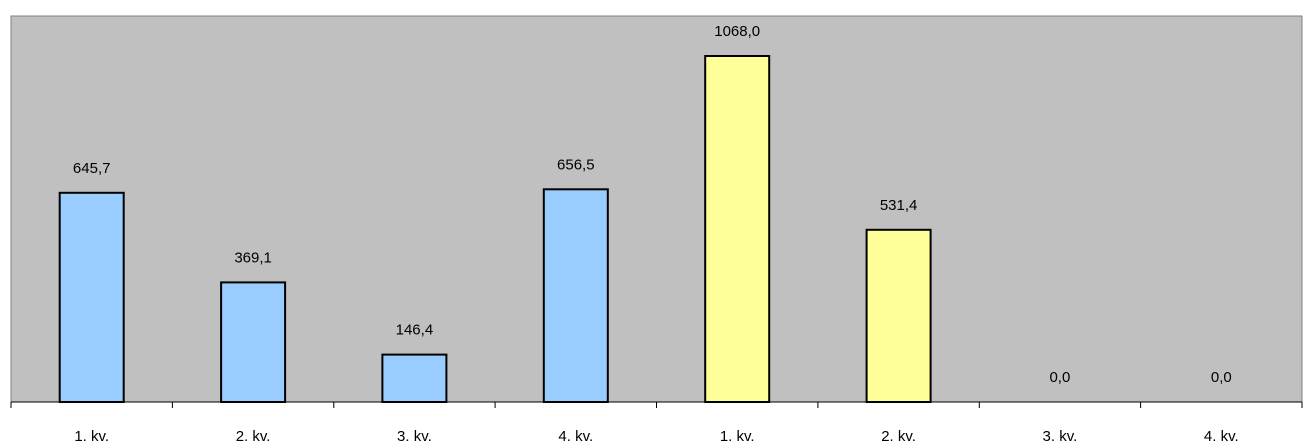 The height and width of the screenshot is (446, 1305). I want to click on bar-value-label-7: 0,0, so click(1059, 377).